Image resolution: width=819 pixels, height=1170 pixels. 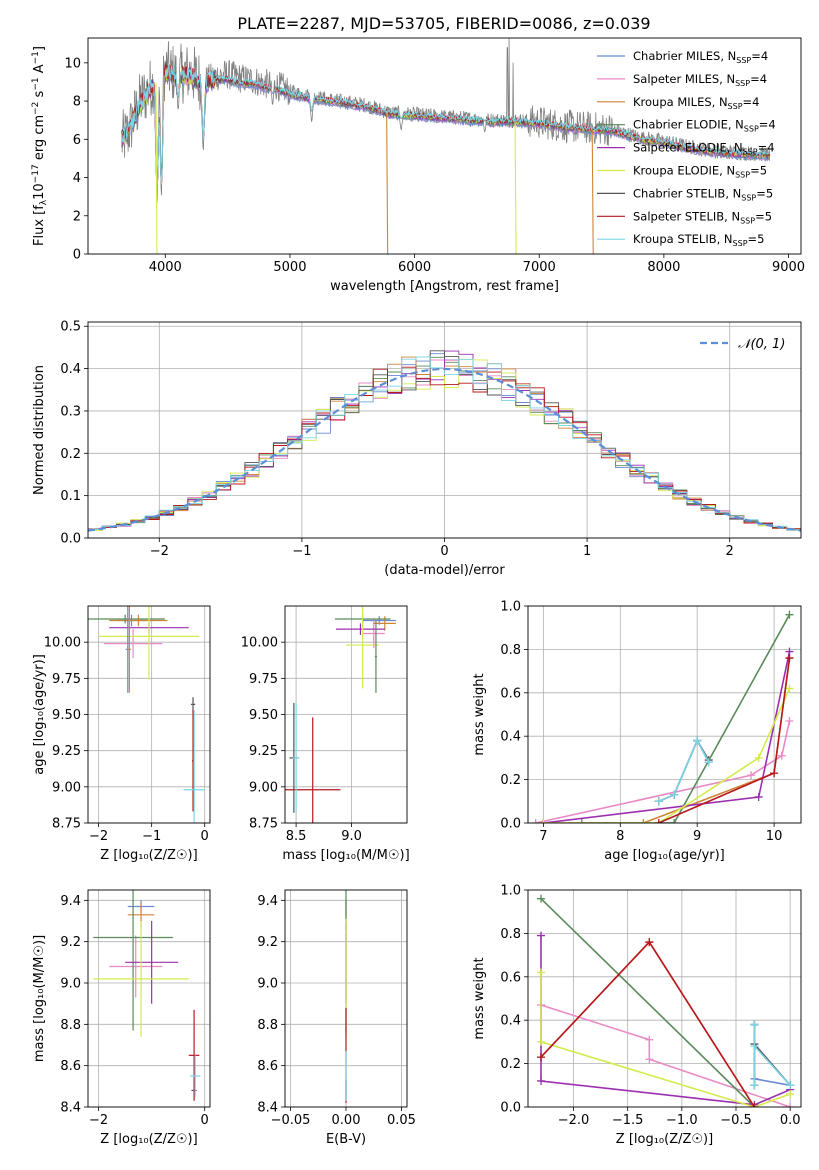 I want to click on y-axis-label: Normed distribution, so click(x=39, y=430).